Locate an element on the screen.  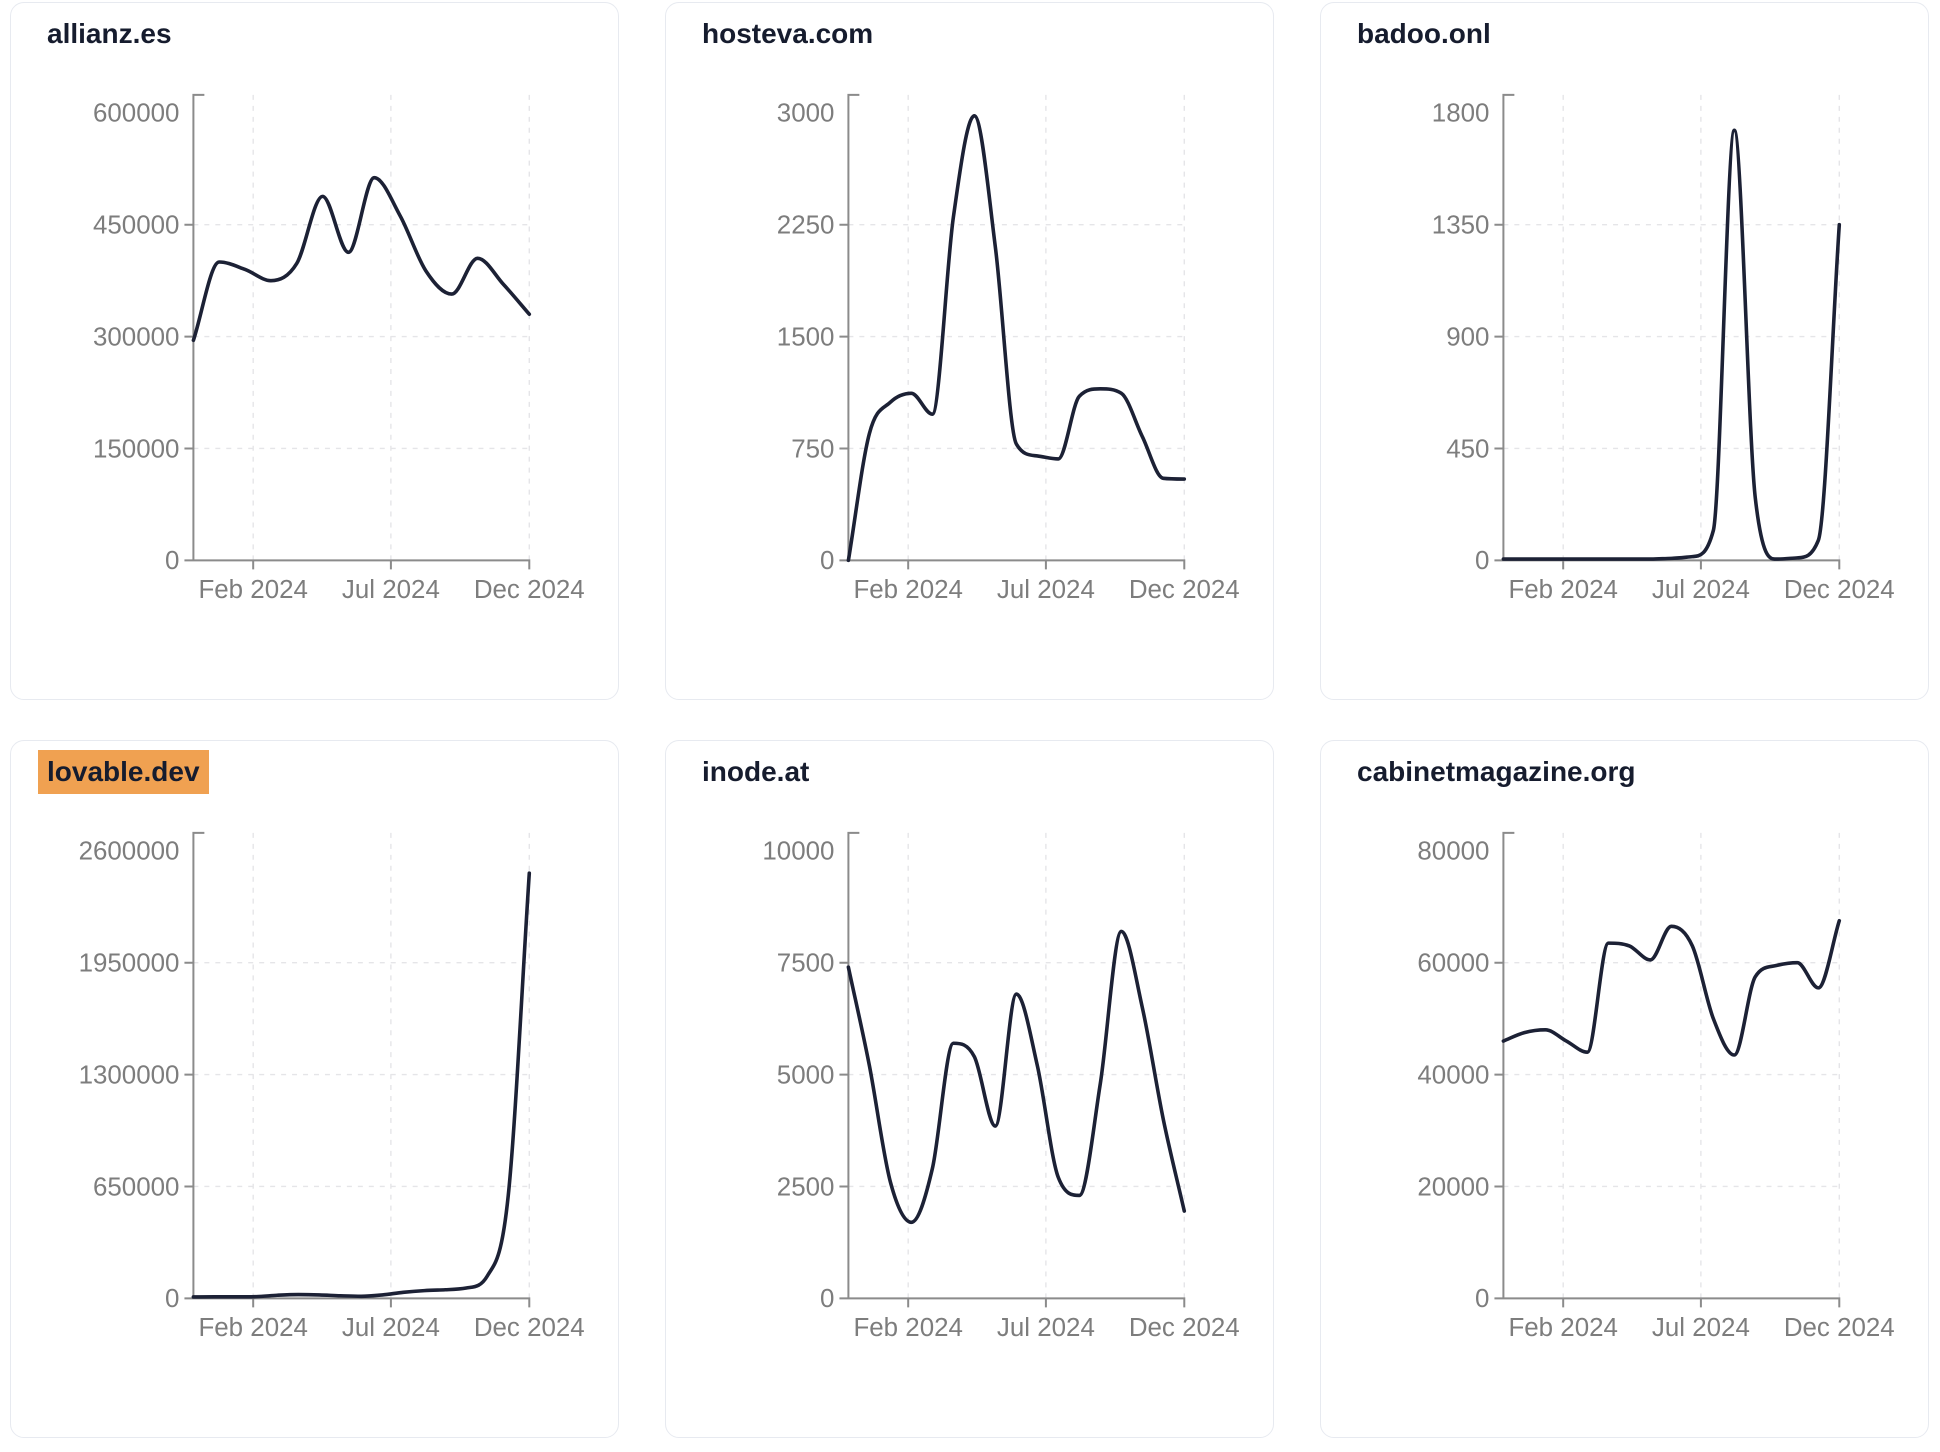
y-axis-labels: 1800 1350 900 450 0 is located at coordinates (1461, 338).